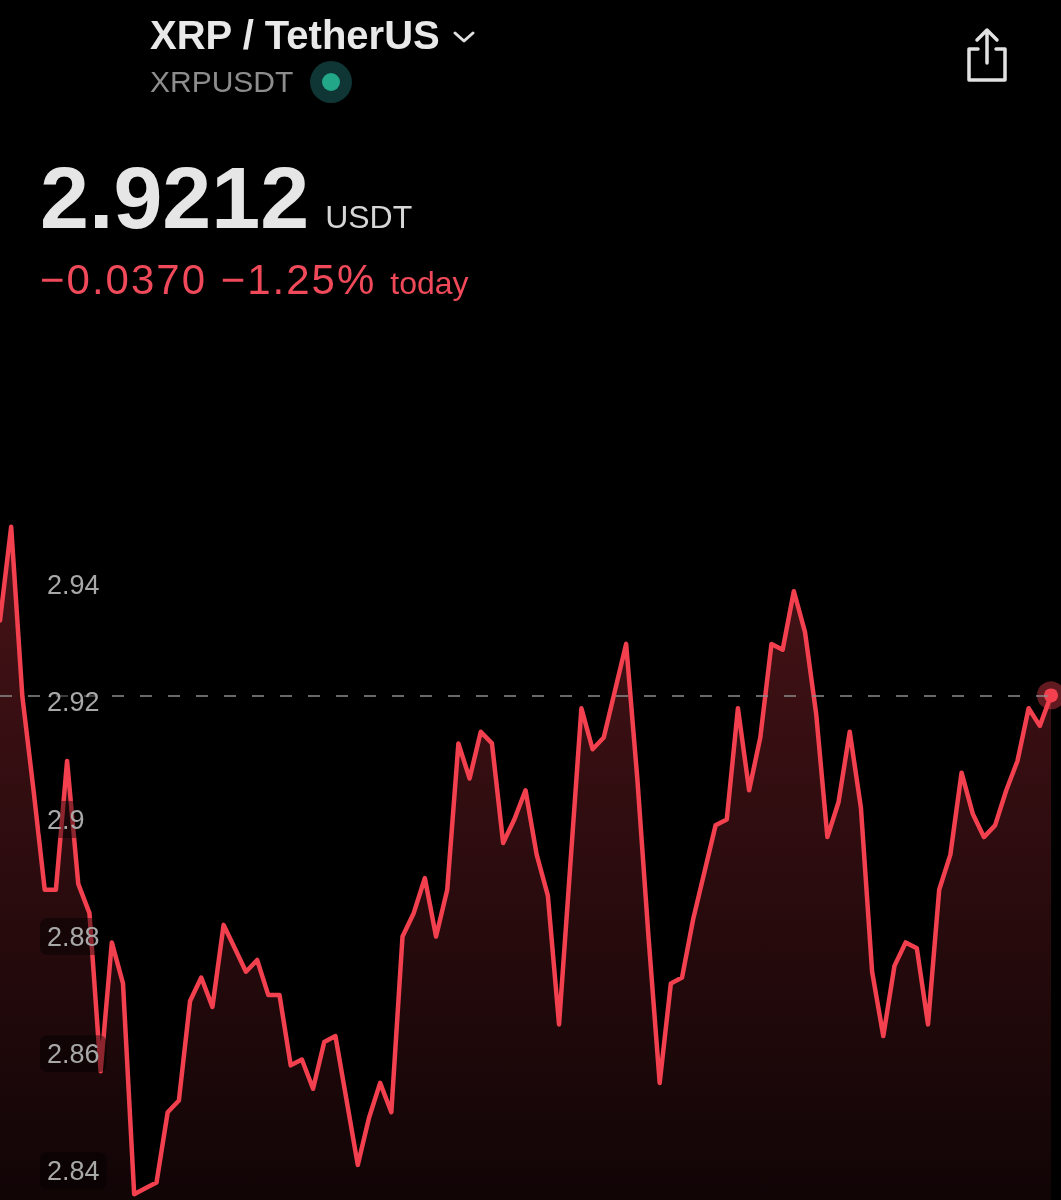 The width and height of the screenshot is (1061, 1200). What do you see at coordinates (73, 1170) in the screenshot?
I see `y-tick-label: 2.84` at bounding box center [73, 1170].